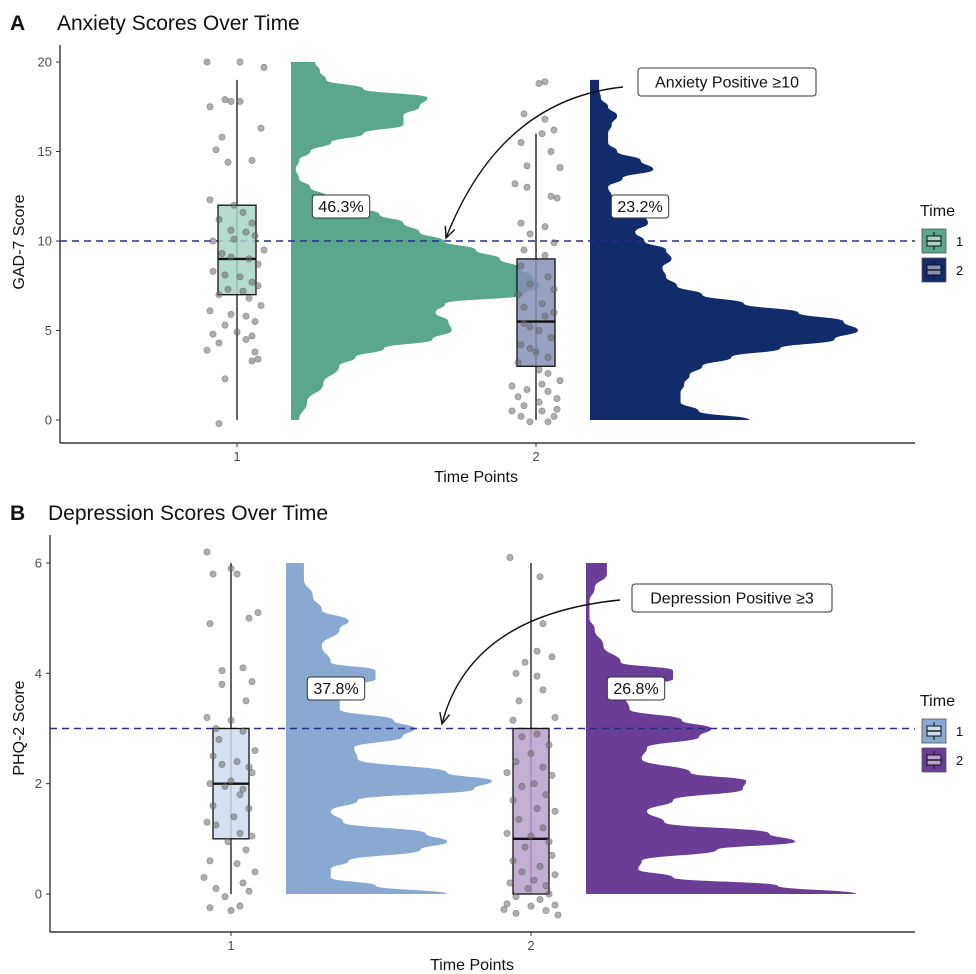 The image size is (976, 974). What do you see at coordinates (236, 456) in the screenshot?
I see `x-tick-label: 1` at bounding box center [236, 456].